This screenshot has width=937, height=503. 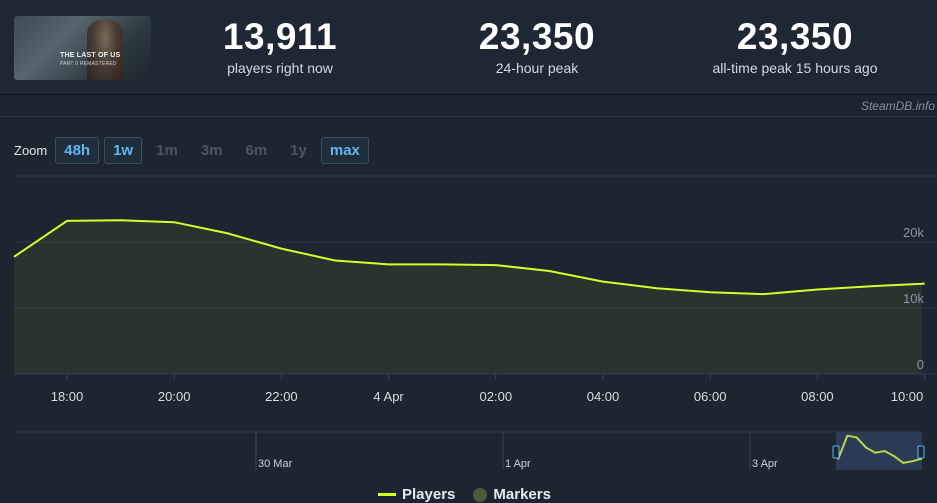 What do you see at coordinates (765, 464) in the screenshot?
I see `navigator-label: 3 Apr` at bounding box center [765, 464].